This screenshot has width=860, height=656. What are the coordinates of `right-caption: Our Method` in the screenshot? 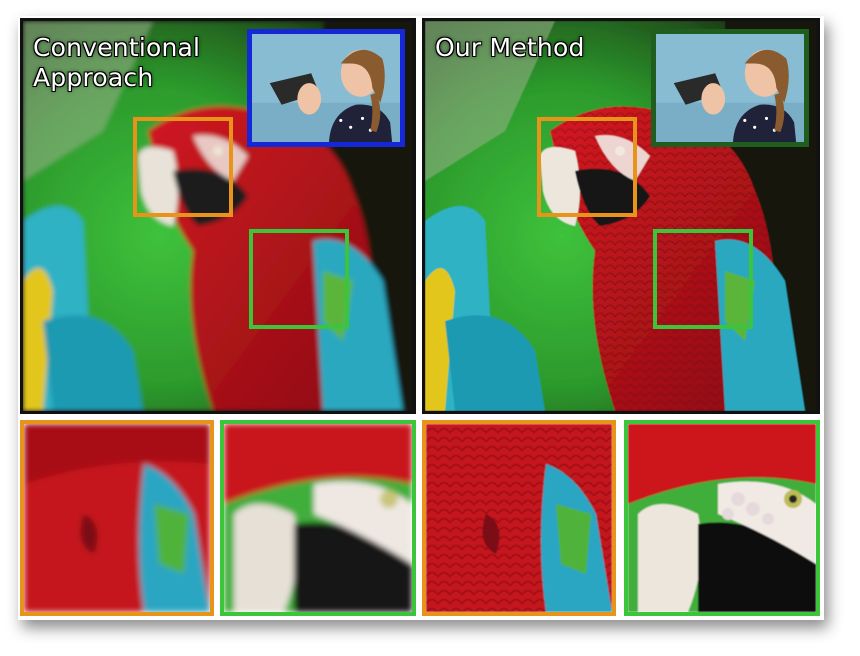 It's located at (510, 47).